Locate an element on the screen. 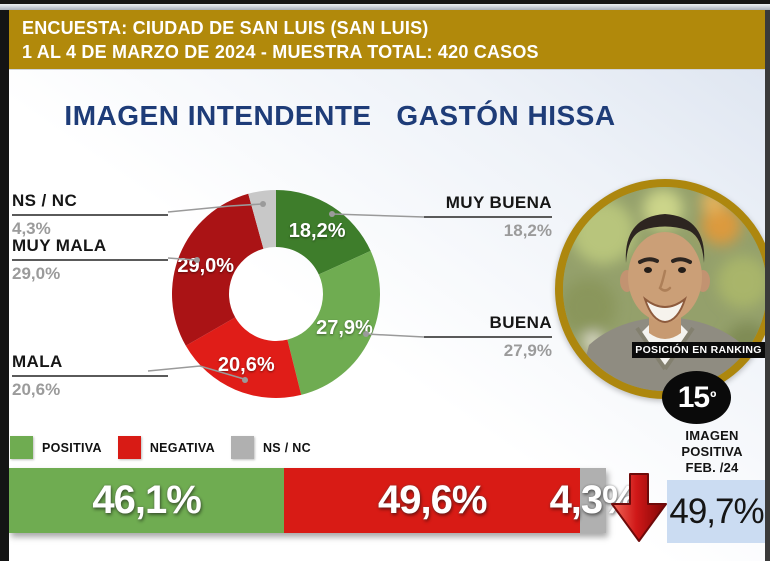 This screenshot has width=770, height=561. callout-mala-label: MALA is located at coordinates (90, 364).